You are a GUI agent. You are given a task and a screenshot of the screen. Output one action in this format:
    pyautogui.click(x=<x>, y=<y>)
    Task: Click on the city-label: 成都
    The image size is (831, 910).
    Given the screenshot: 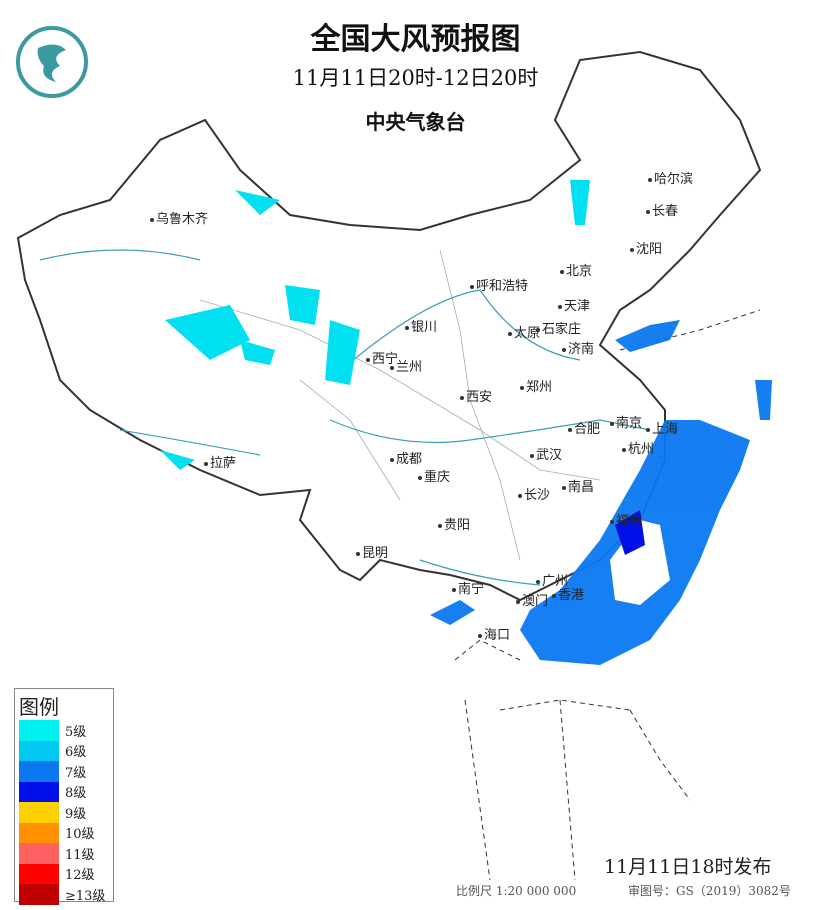 What is the action you would take?
    pyautogui.click(x=406, y=457)
    